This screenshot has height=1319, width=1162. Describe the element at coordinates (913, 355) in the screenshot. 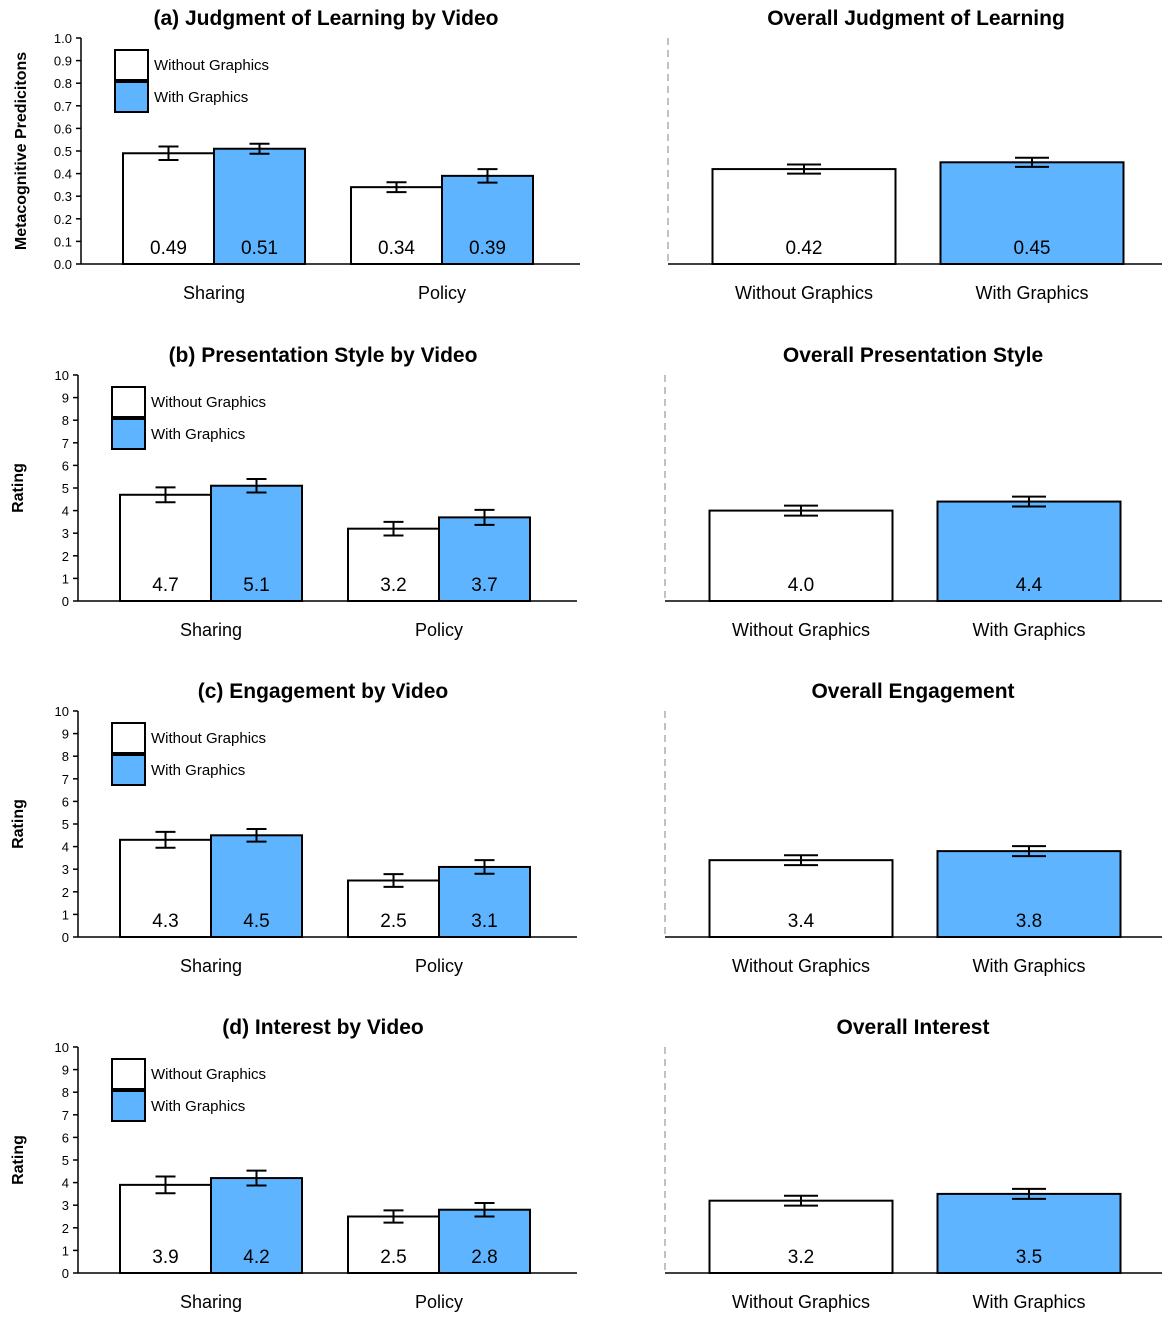

I see `chart-title: Overall Presentation Style` at that location.